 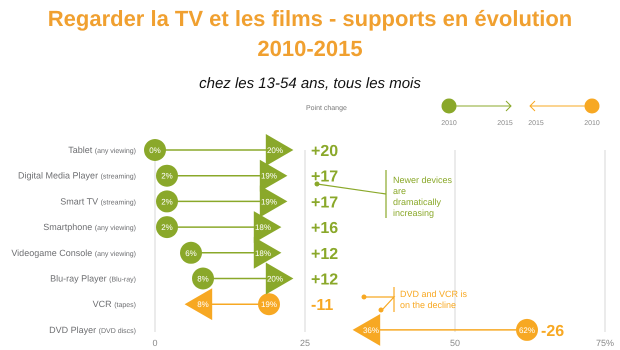 I want to click on annotation: -26, so click(x=552, y=331).